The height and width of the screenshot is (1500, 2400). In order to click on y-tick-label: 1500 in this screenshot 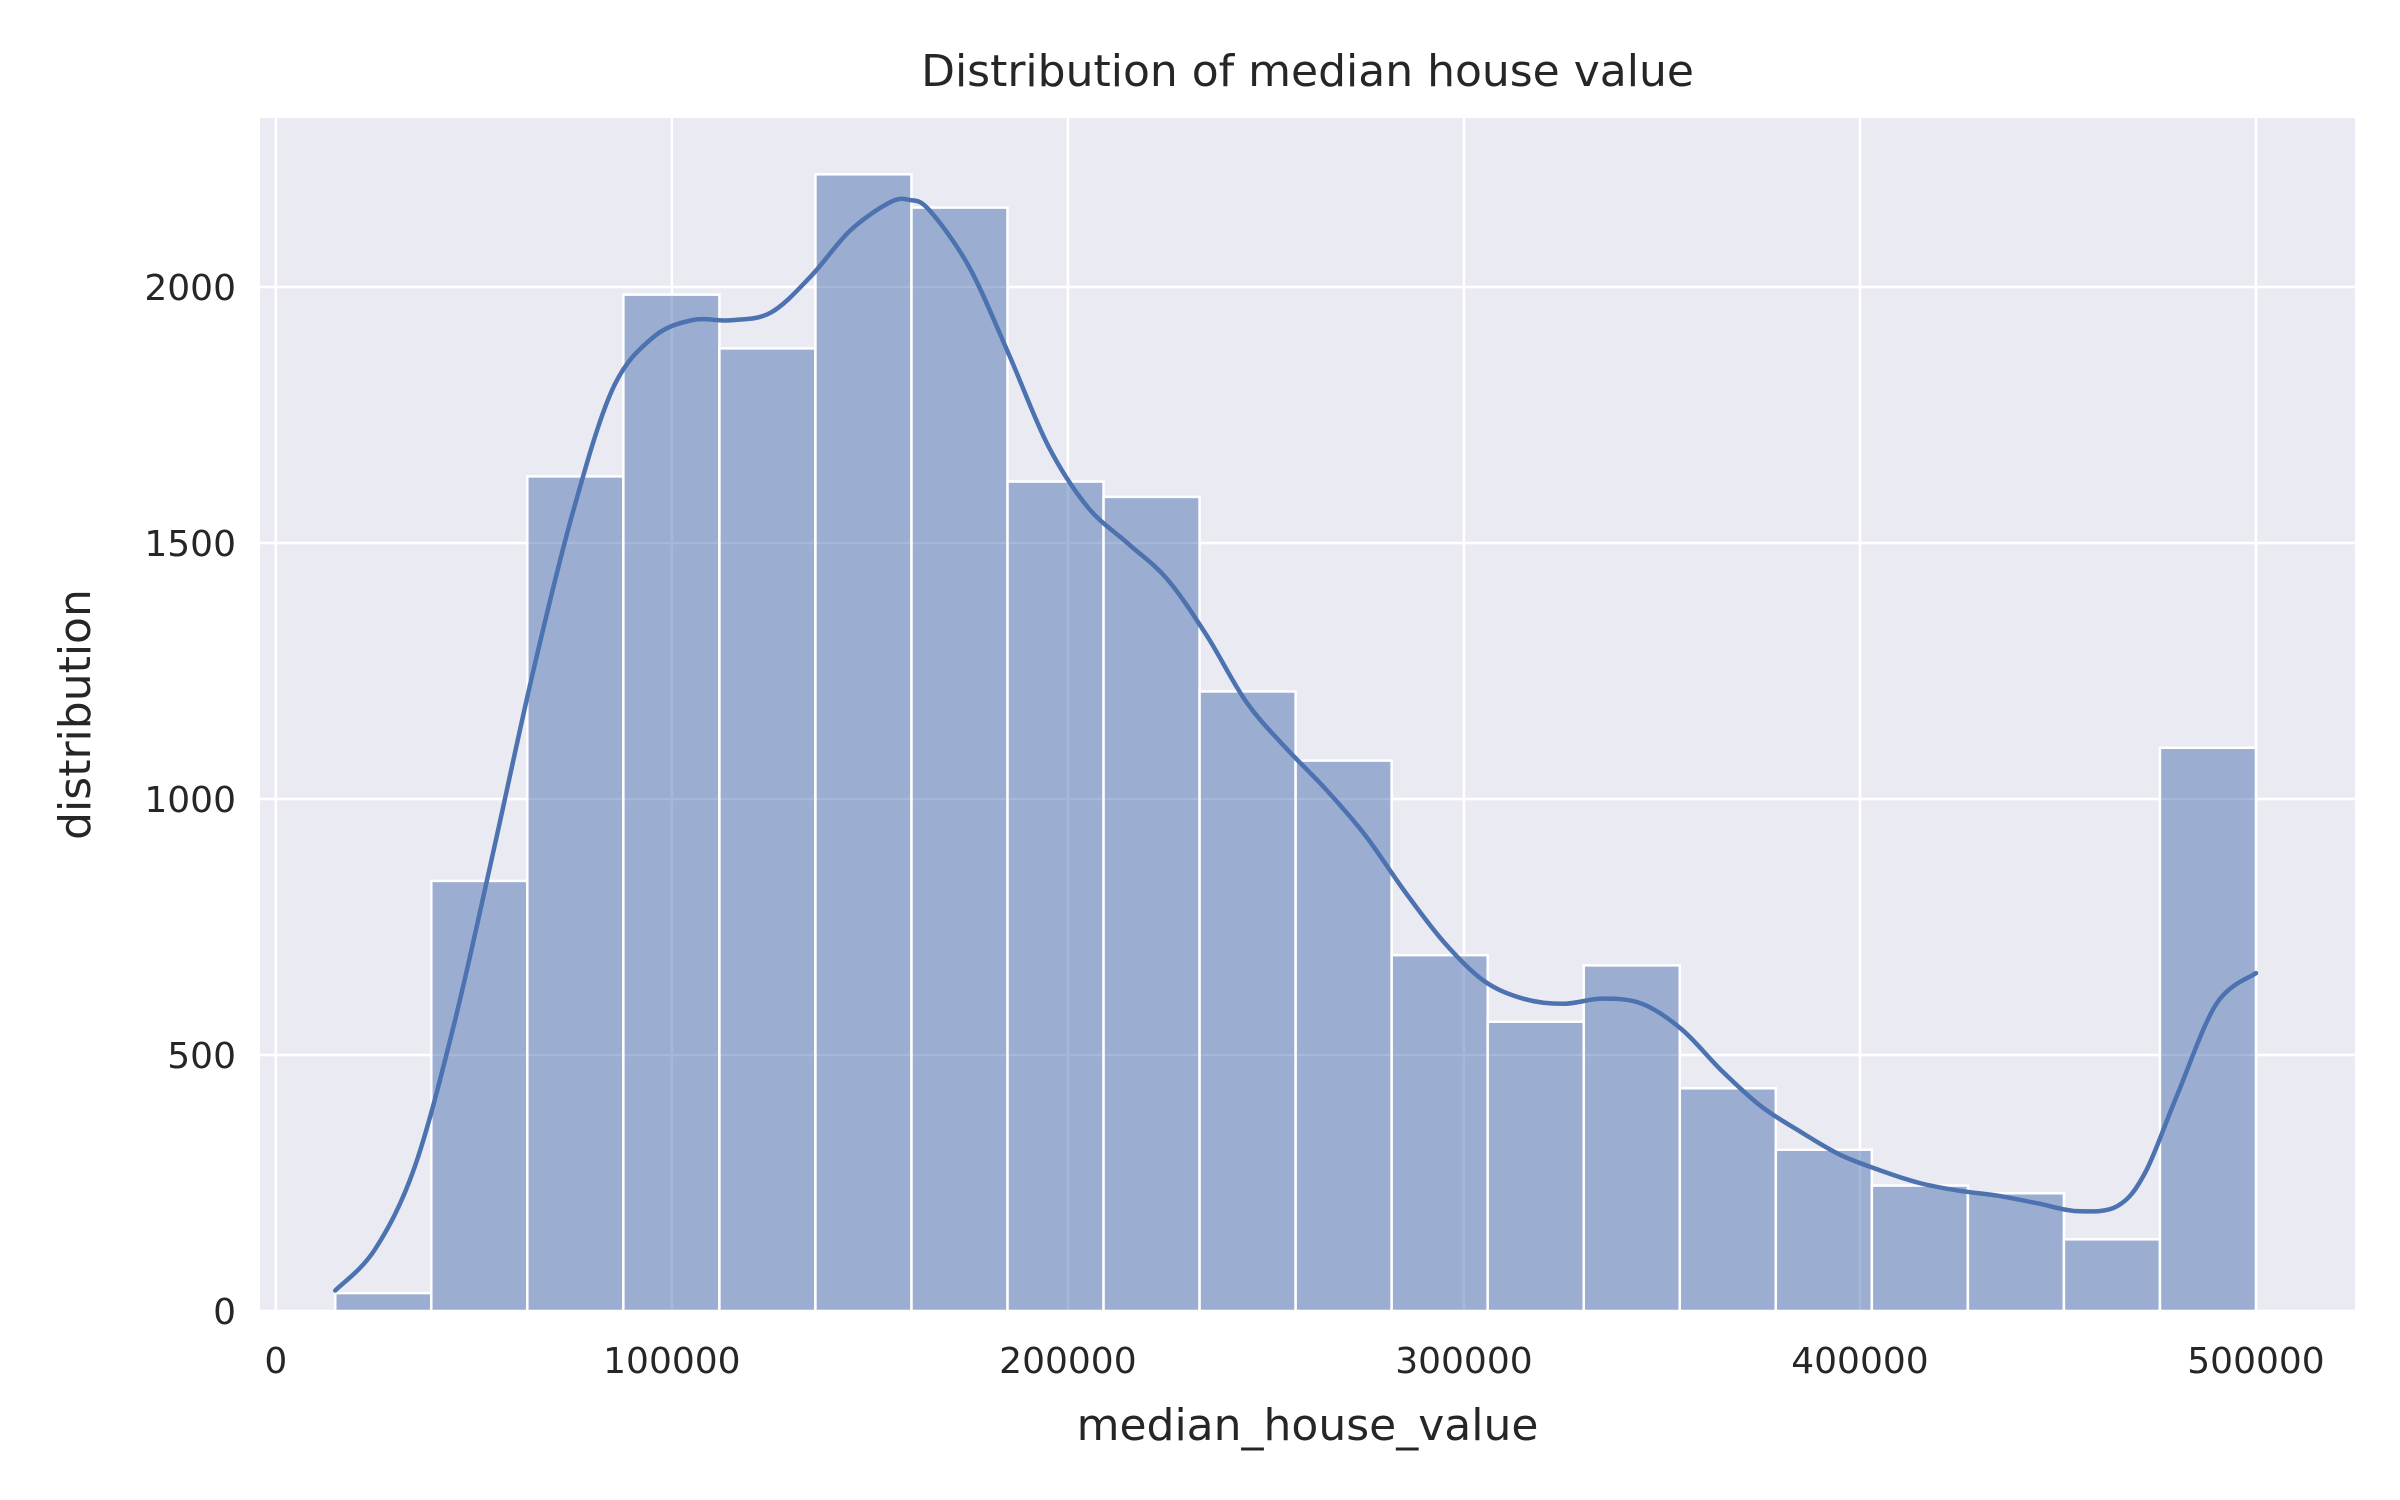, I will do `click(190, 544)`.